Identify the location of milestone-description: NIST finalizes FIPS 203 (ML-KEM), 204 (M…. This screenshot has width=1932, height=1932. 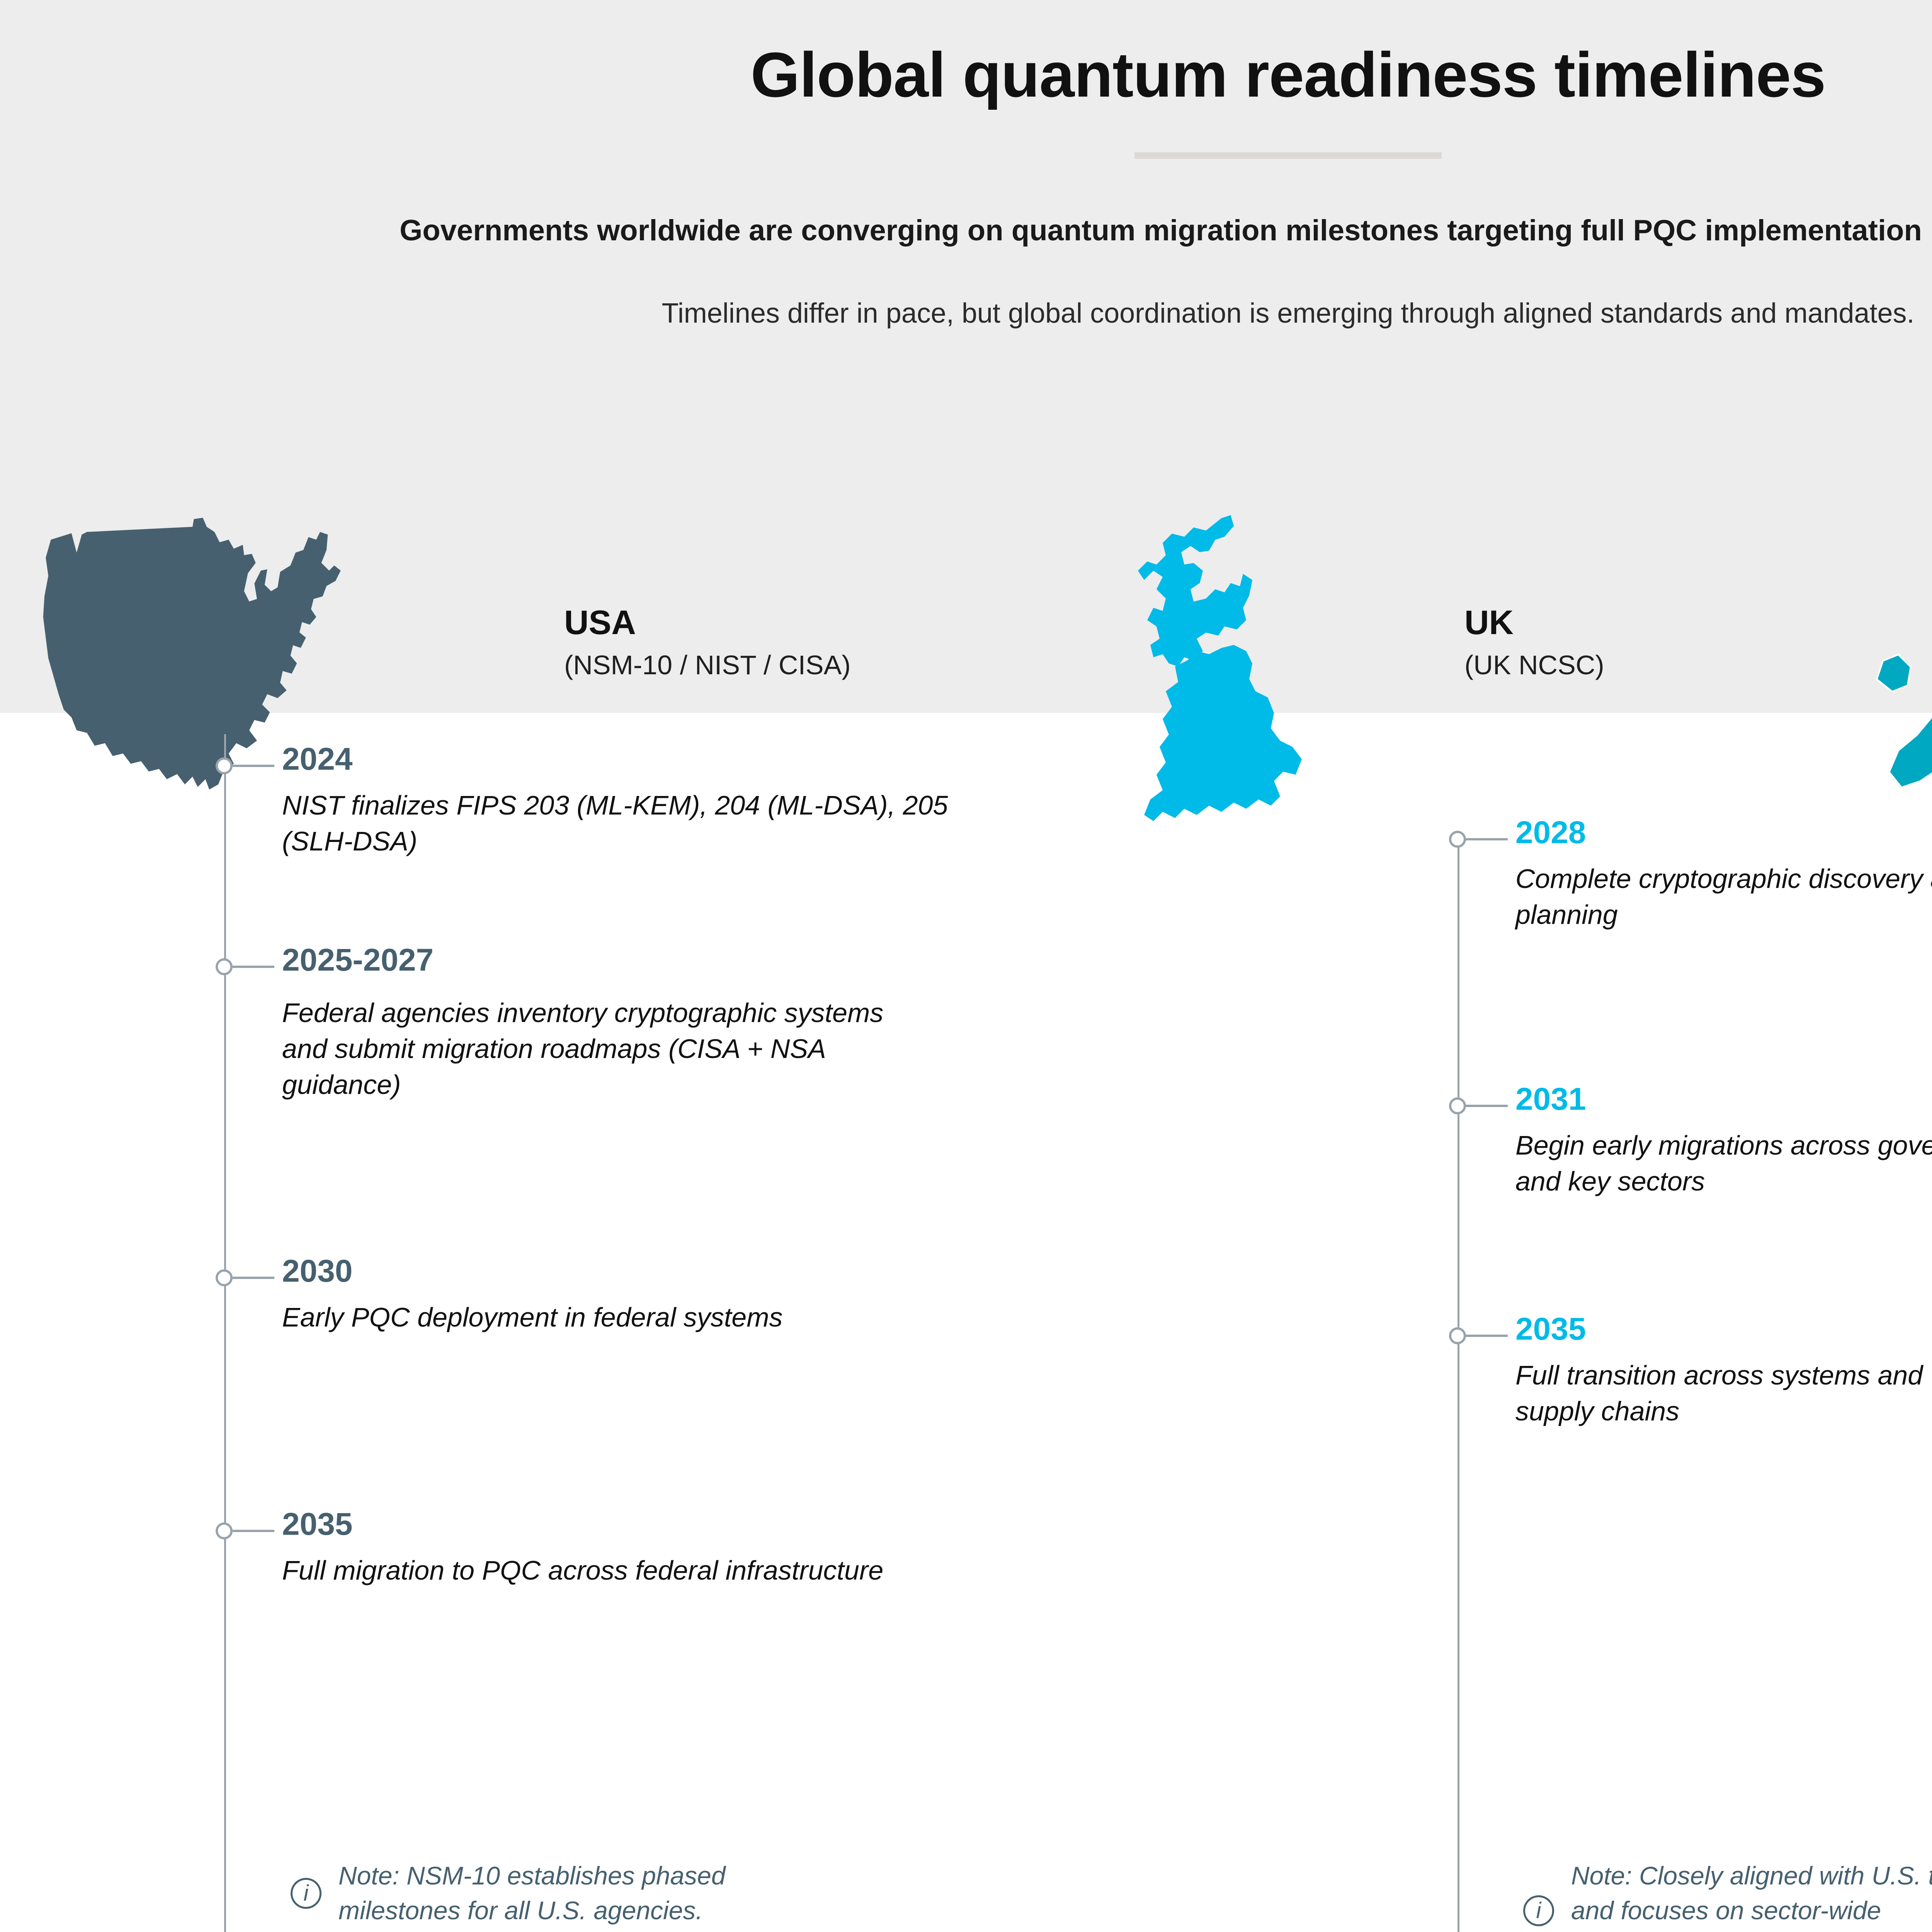
(615, 823).